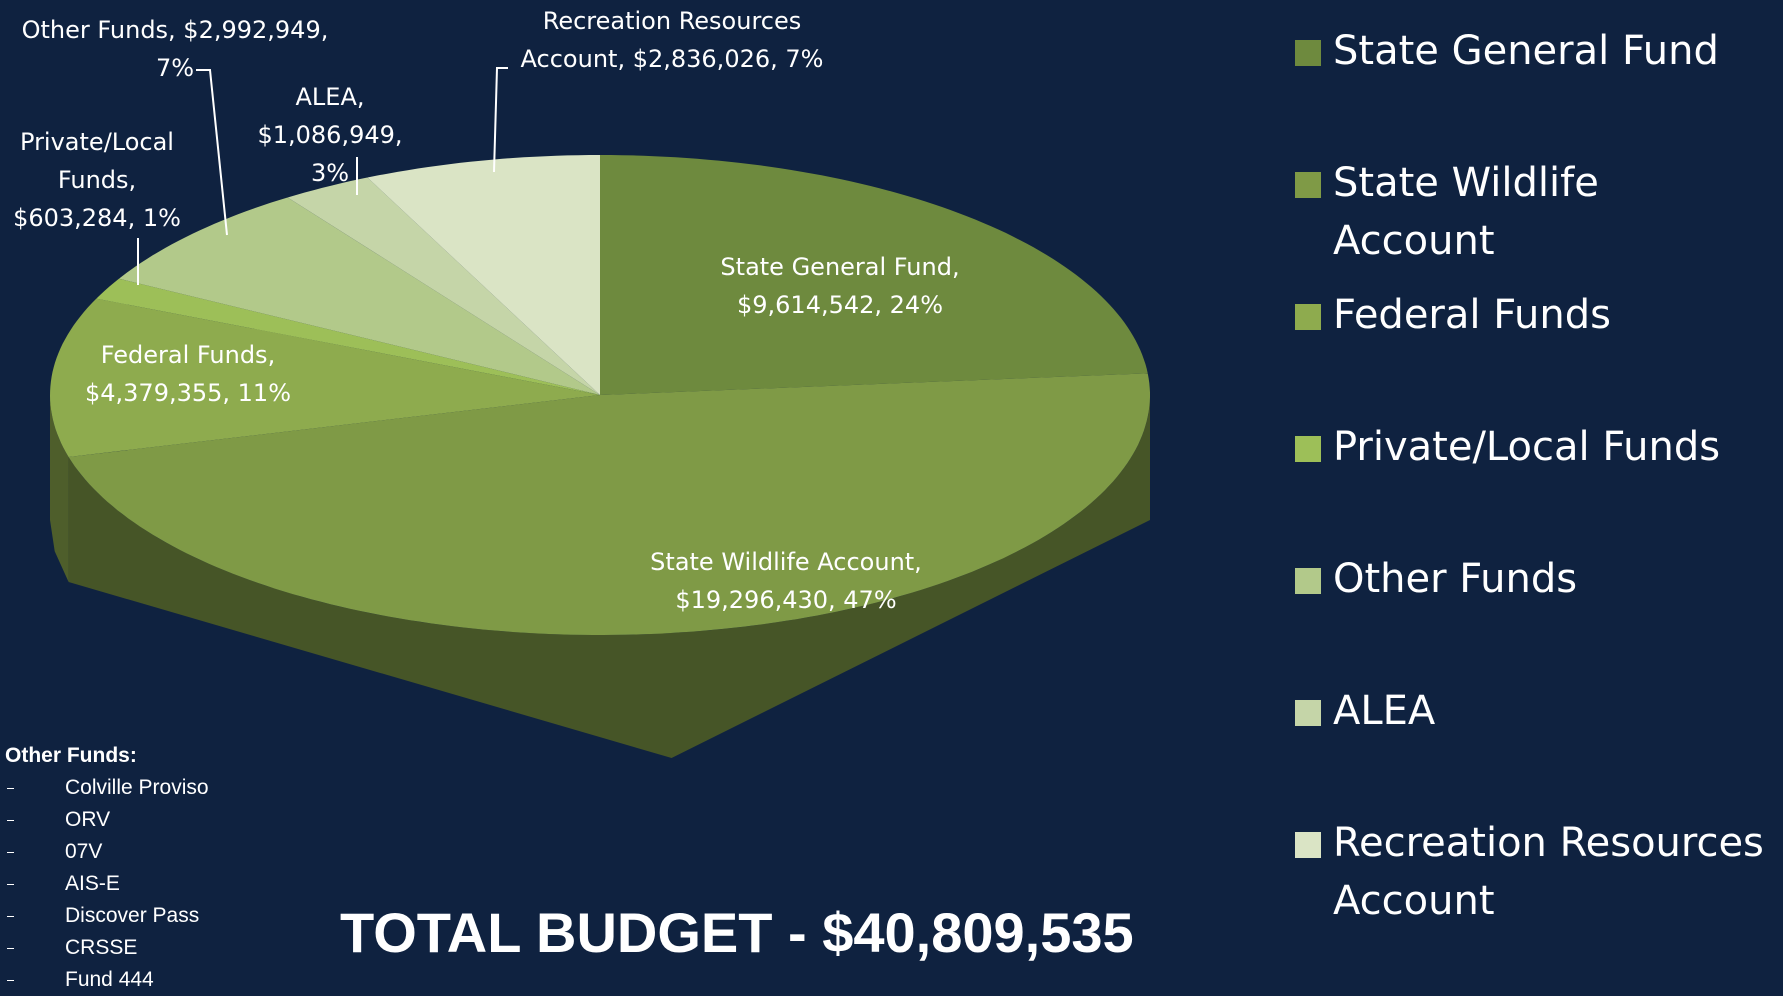 The width and height of the screenshot is (1783, 996). What do you see at coordinates (1472, 315) in the screenshot?
I see `legend-label: Federal Funds` at bounding box center [1472, 315].